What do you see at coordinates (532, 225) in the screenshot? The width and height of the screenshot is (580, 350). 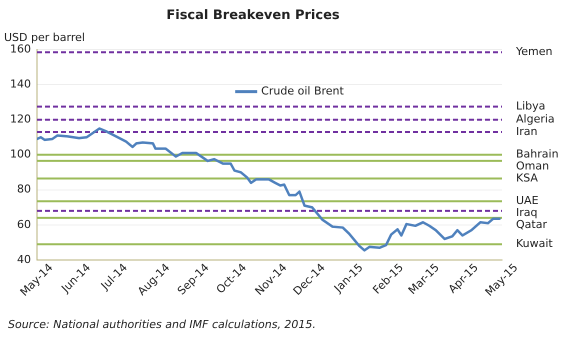 I see `ref-line-label: Qatar` at bounding box center [532, 225].